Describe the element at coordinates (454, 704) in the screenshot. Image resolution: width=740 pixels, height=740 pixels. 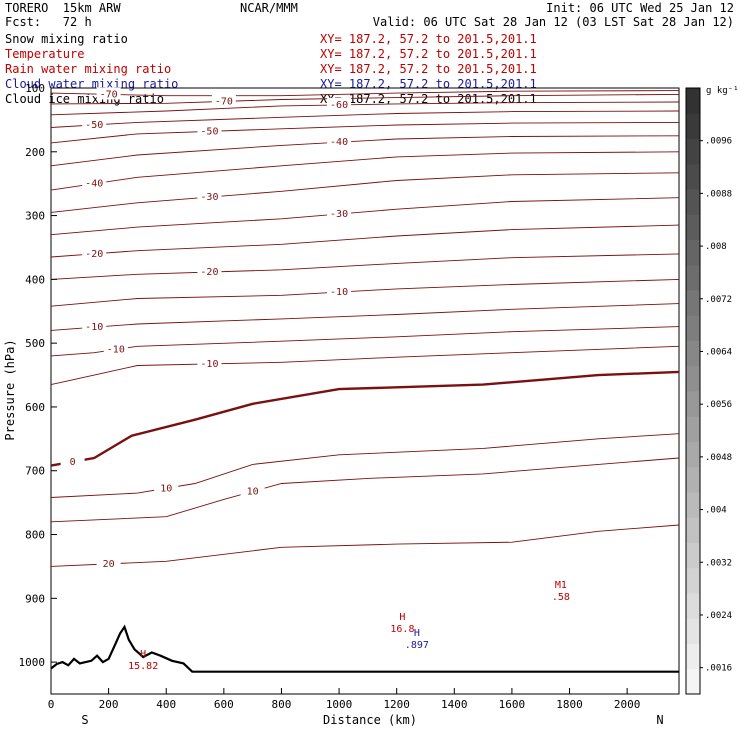
I see `x-tick-label: 1400` at that location.